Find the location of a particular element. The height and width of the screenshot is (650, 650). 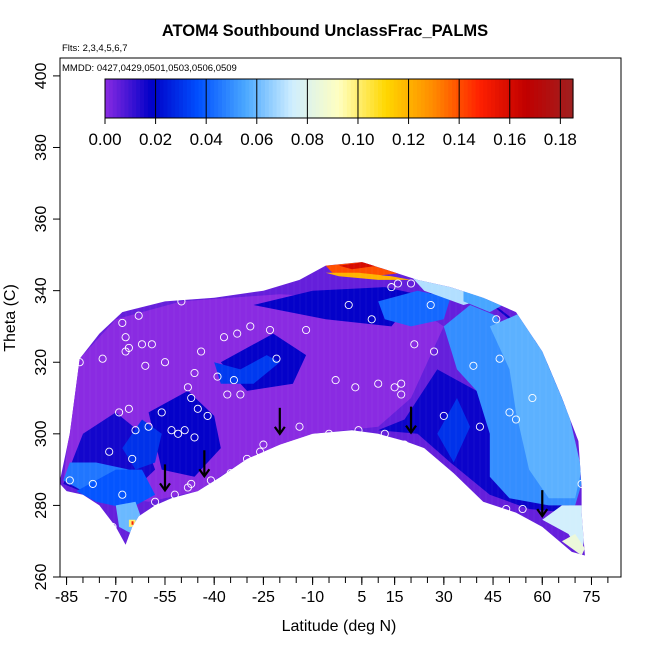

chart-title: ATOM4 Southbound UnclassFrac_PALMS is located at coordinates (325, 31).